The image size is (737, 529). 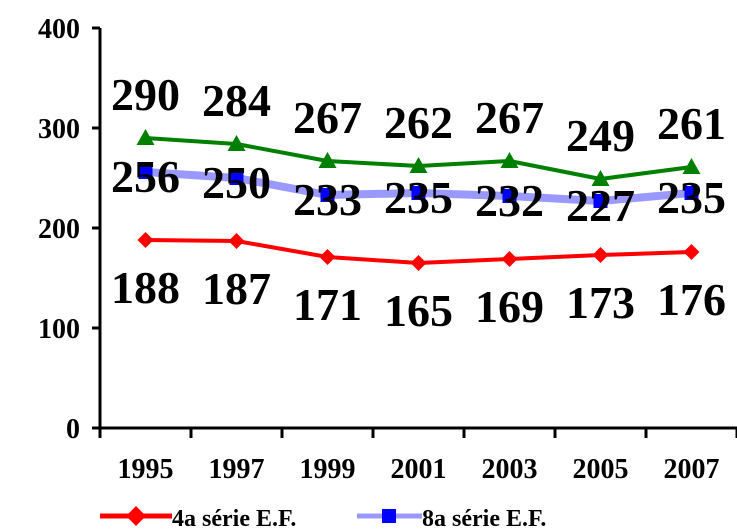 What do you see at coordinates (327, 304) in the screenshot?
I see `data-label: 171` at bounding box center [327, 304].